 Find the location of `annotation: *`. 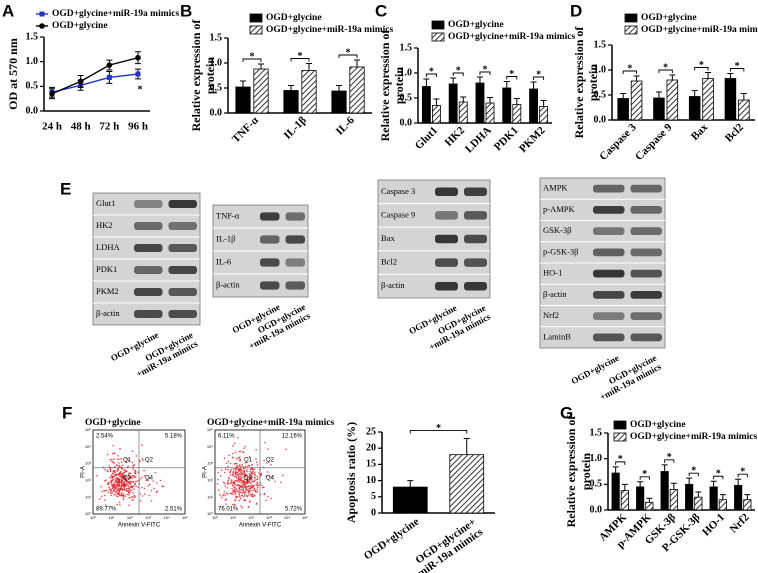

annotation: * is located at coordinates (140, 89).